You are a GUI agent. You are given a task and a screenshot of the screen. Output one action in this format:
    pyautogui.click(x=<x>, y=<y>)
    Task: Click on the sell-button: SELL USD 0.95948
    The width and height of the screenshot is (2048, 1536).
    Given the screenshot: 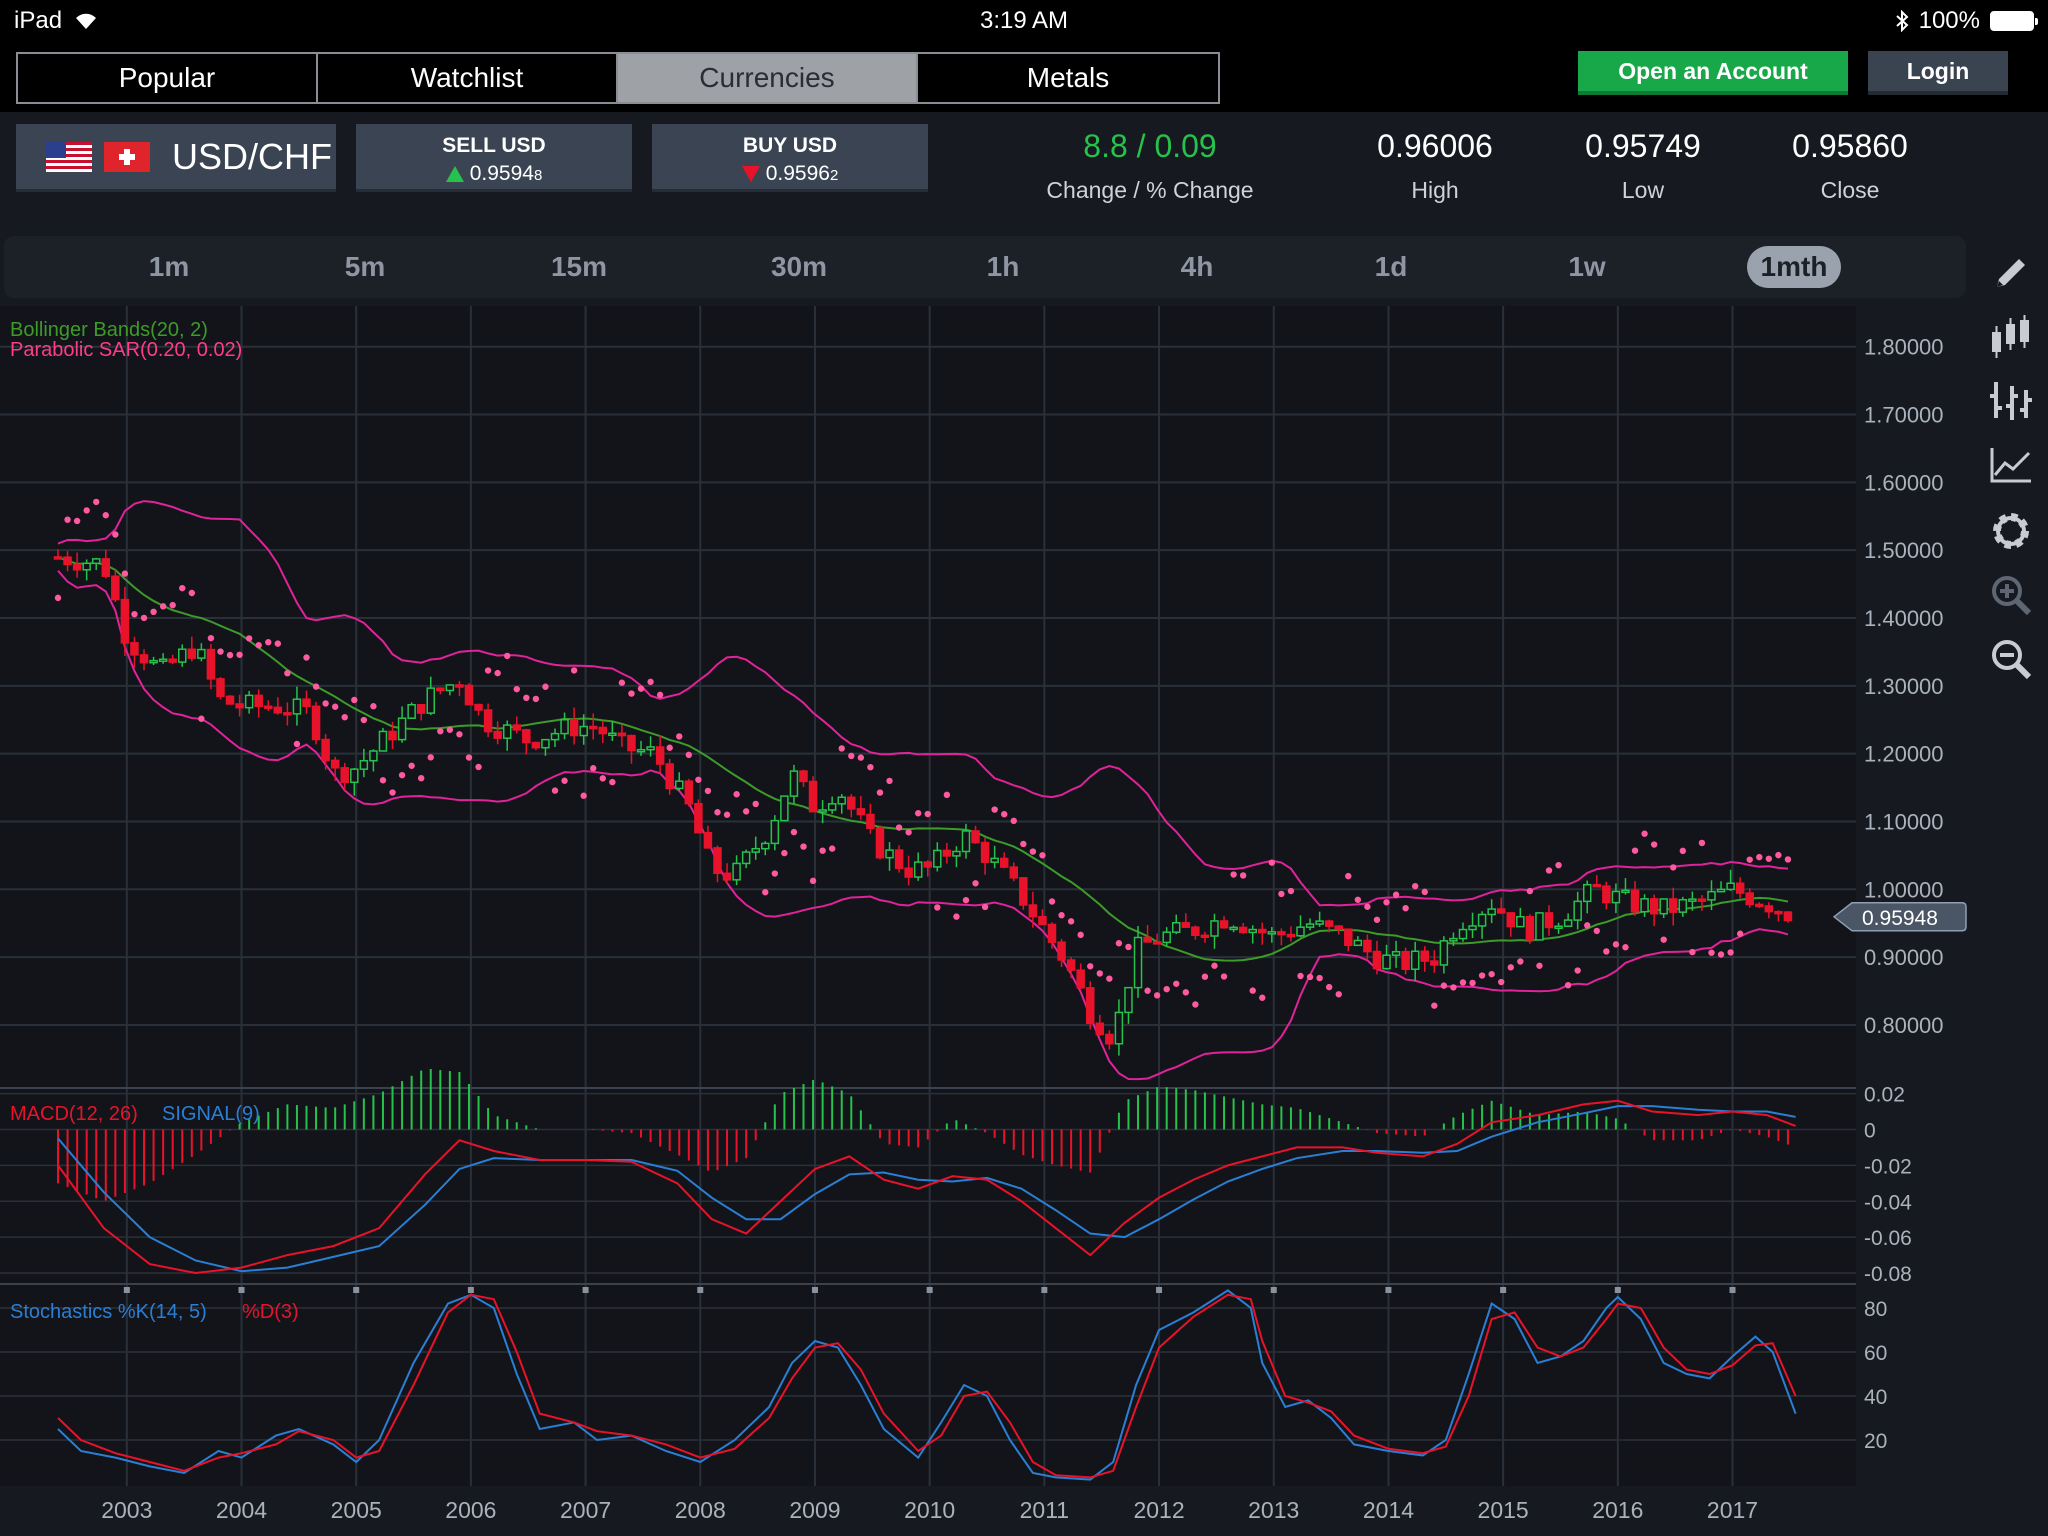 What is the action you would take?
    pyautogui.click(x=494, y=158)
    